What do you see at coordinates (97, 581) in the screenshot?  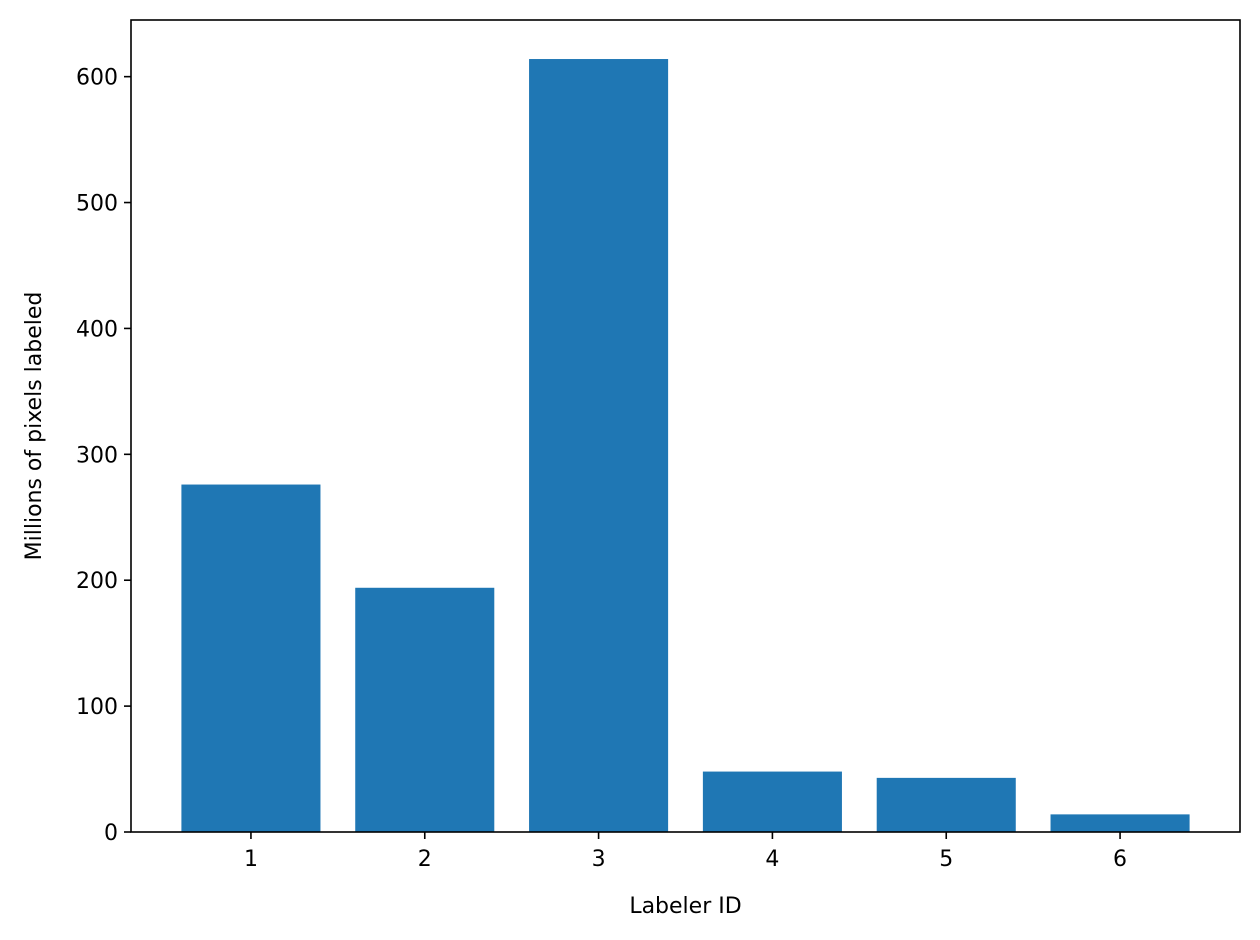 I see `y-tick-label: 200` at bounding box center [97, 581].